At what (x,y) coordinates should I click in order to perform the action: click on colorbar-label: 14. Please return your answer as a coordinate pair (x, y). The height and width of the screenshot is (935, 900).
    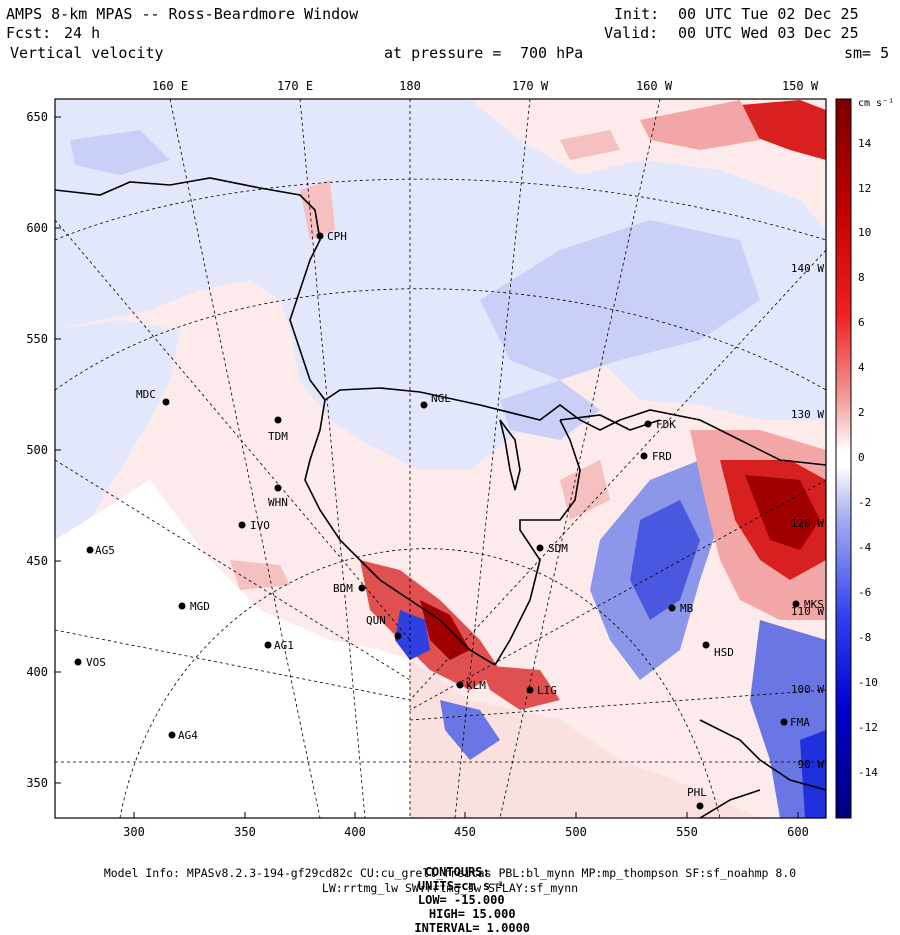
    Looking at the image, I should click on (865, 143).